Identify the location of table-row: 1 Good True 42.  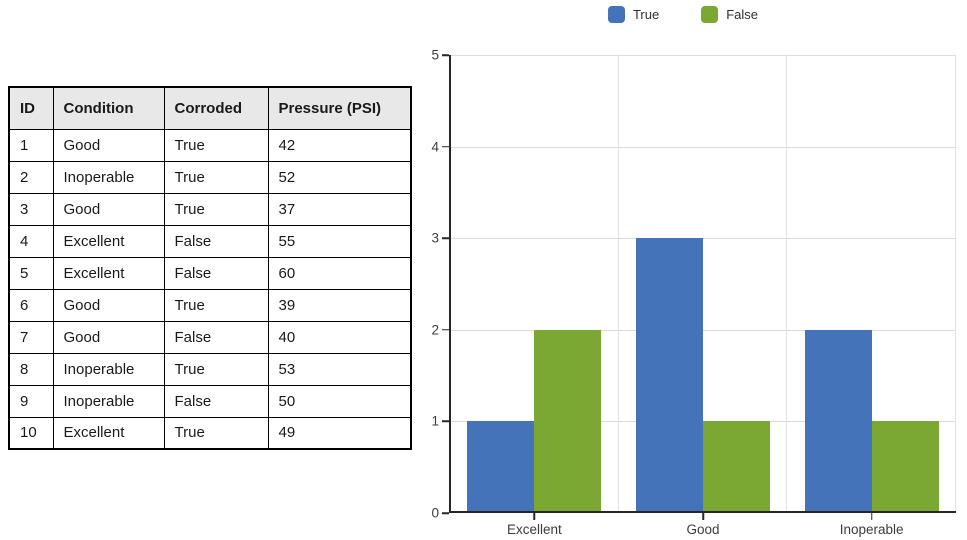
(210, 145).